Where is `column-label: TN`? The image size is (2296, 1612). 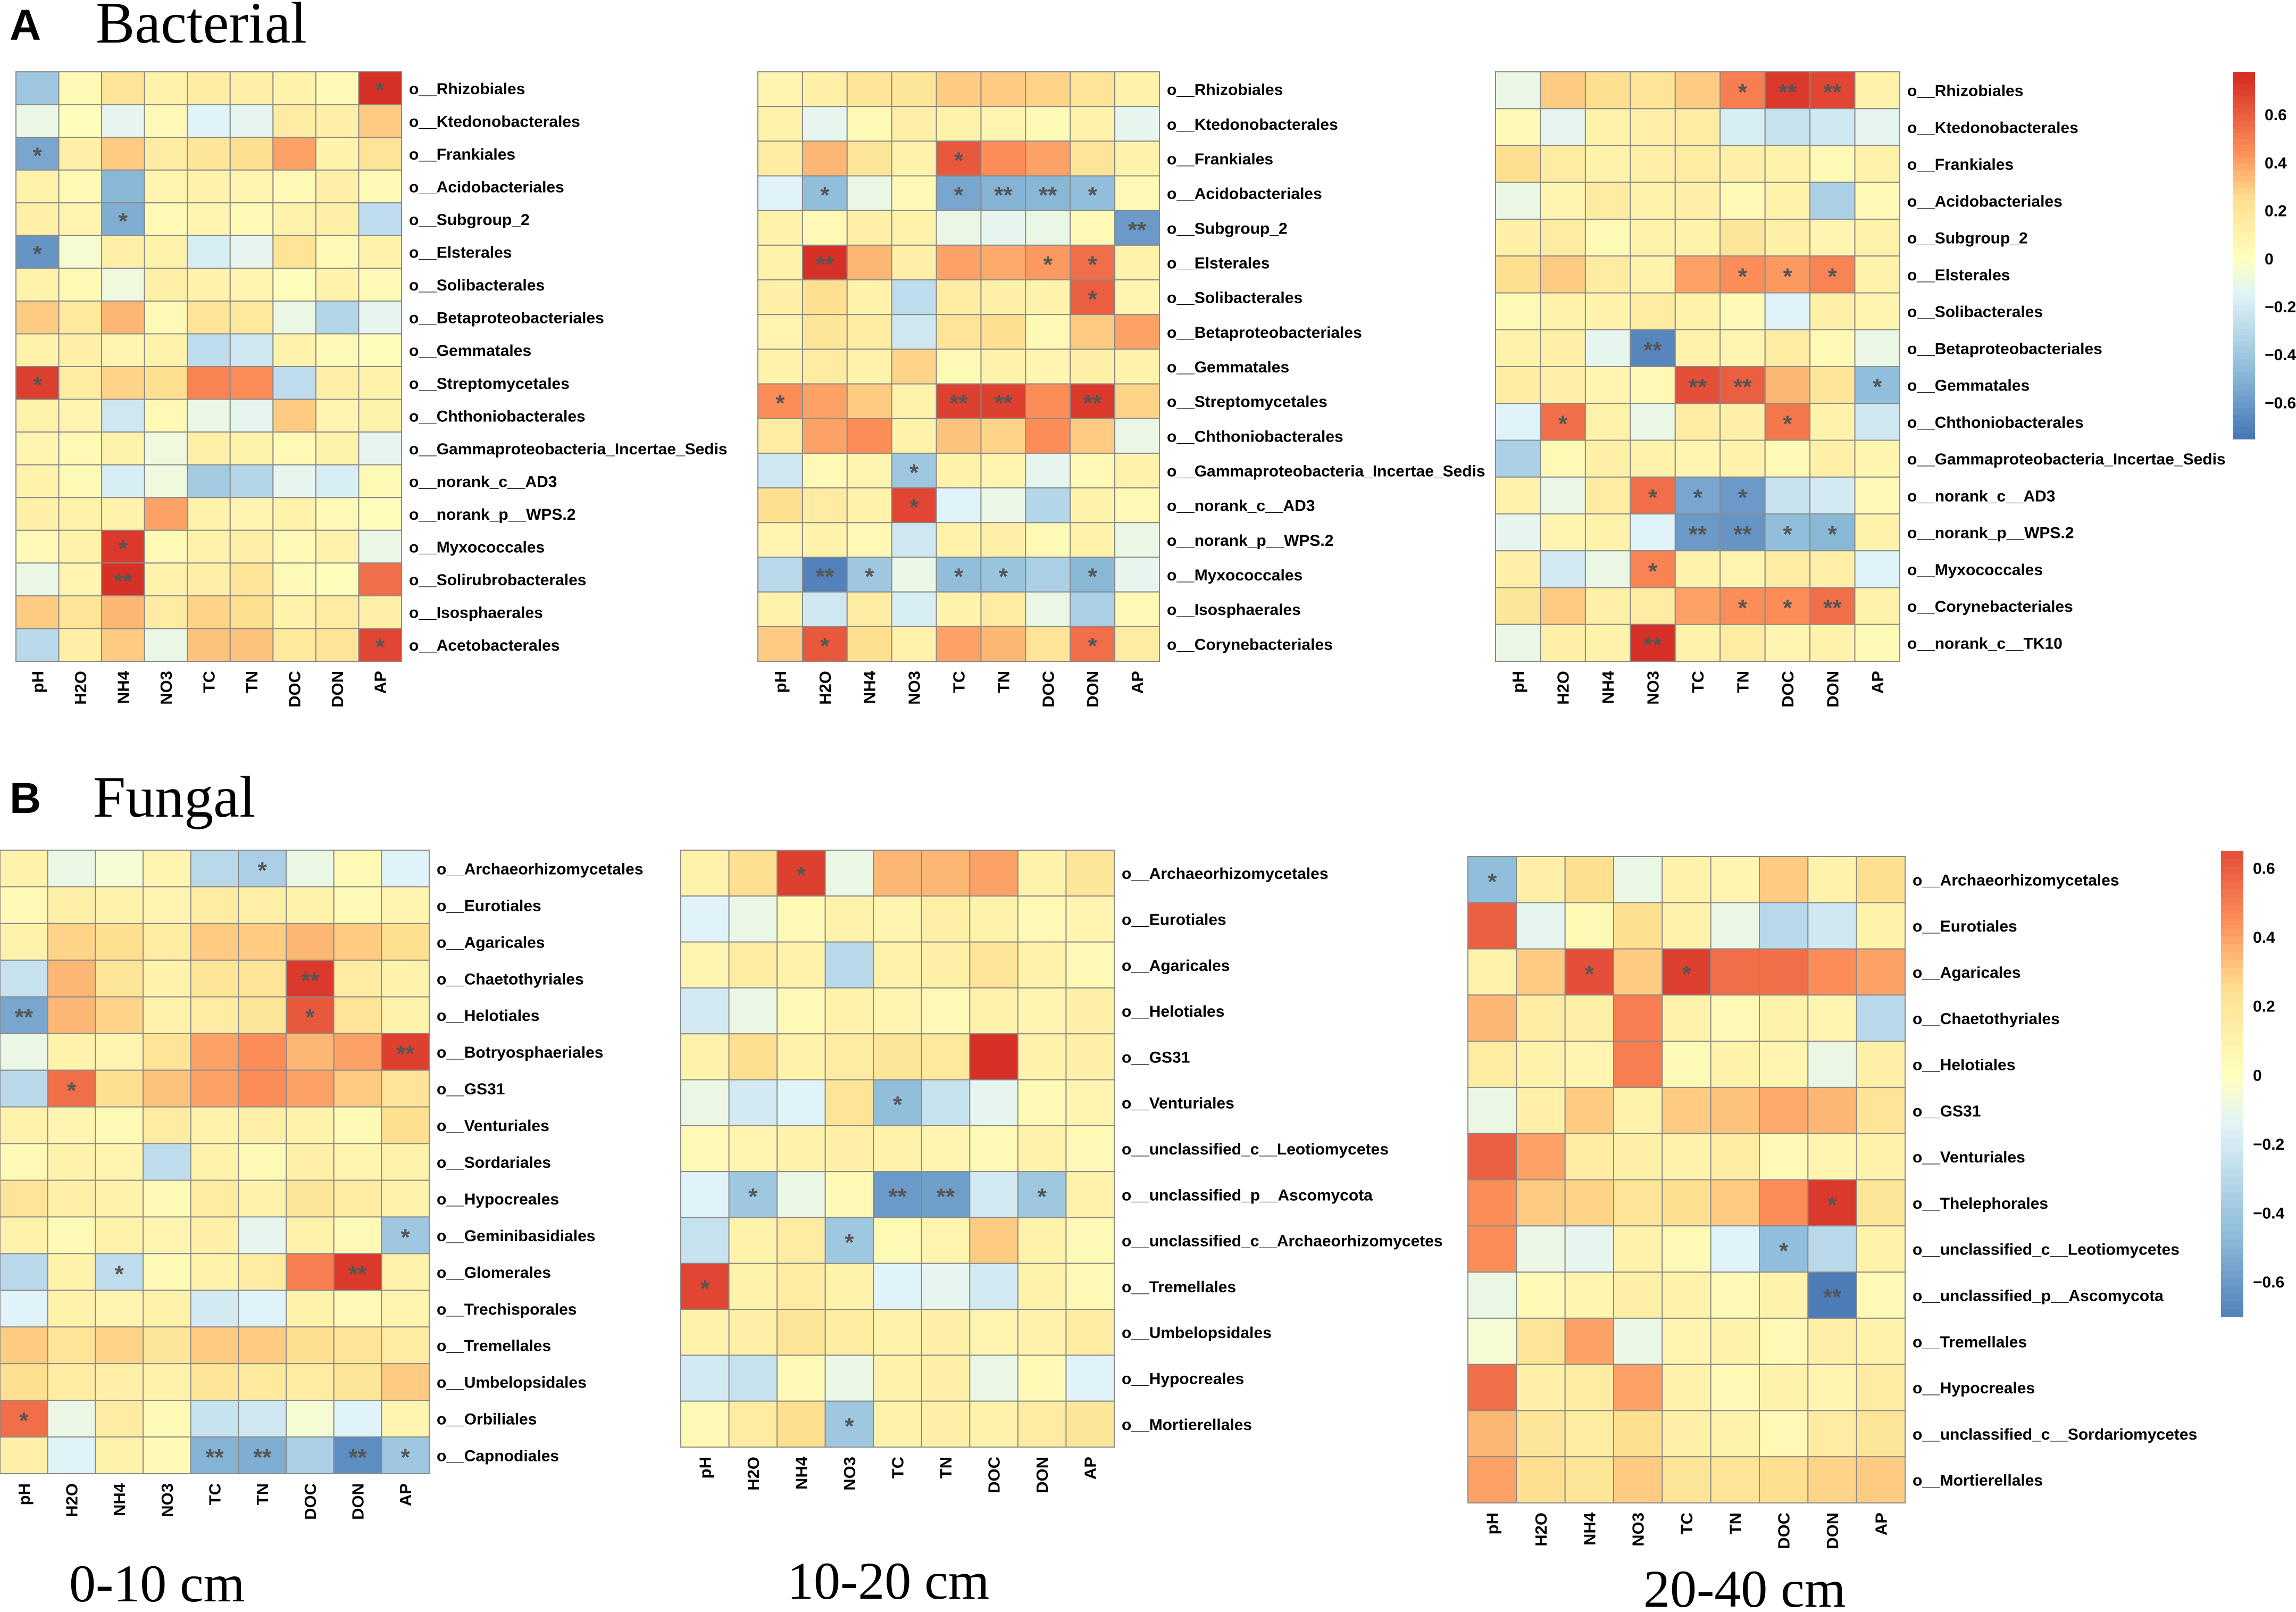 column-label: TN is located at coordinates (262, 1494).